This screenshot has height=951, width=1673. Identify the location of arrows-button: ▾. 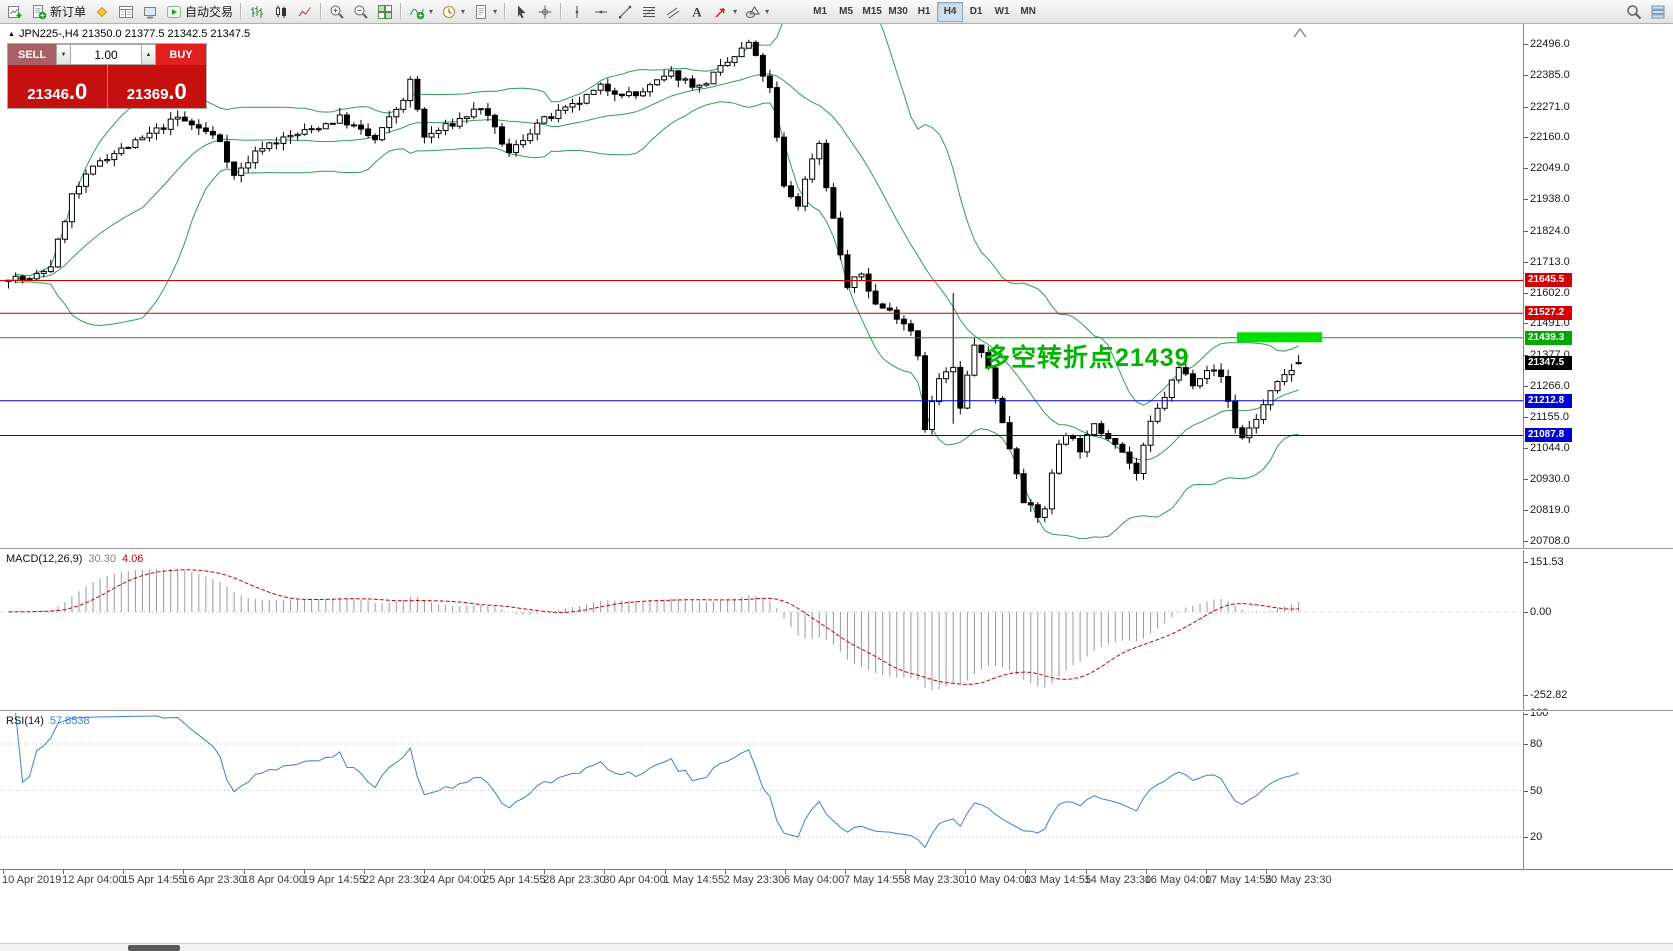
(725, 12).